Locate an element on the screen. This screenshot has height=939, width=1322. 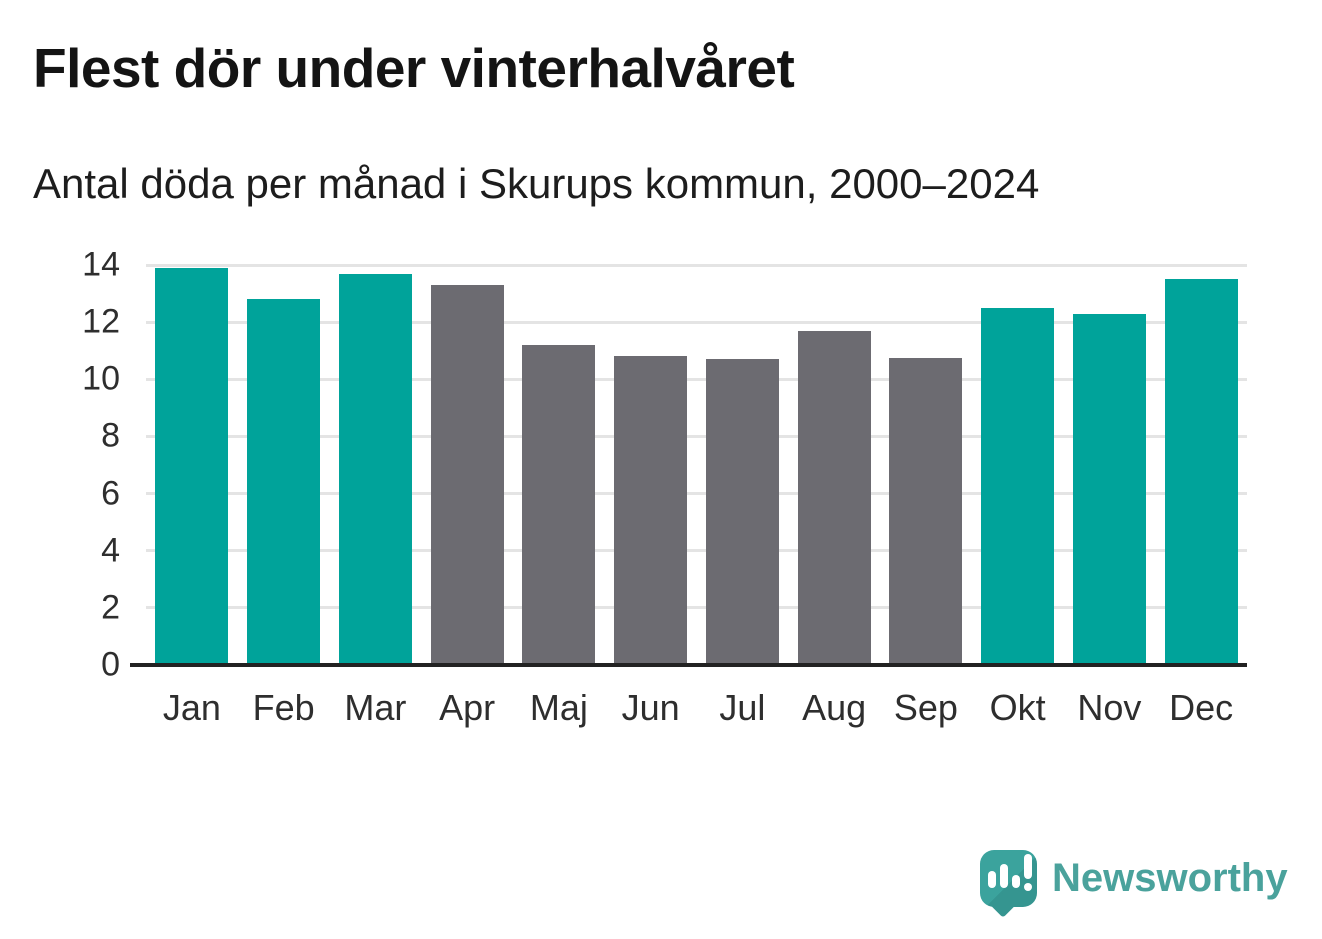
x-axis-tick-label: Apr is located at coordinates (467, 707).